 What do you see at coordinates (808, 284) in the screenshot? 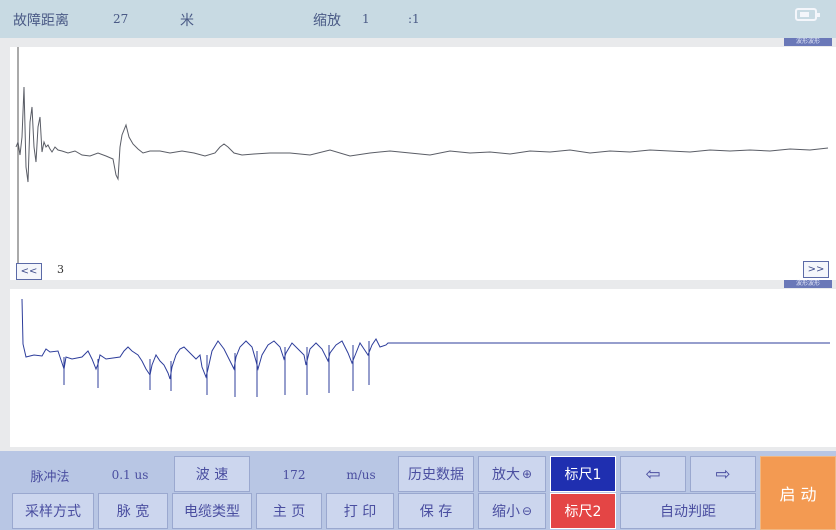
I see `lower-panel-tag: 波形波形` at bounding box center [808, 284].